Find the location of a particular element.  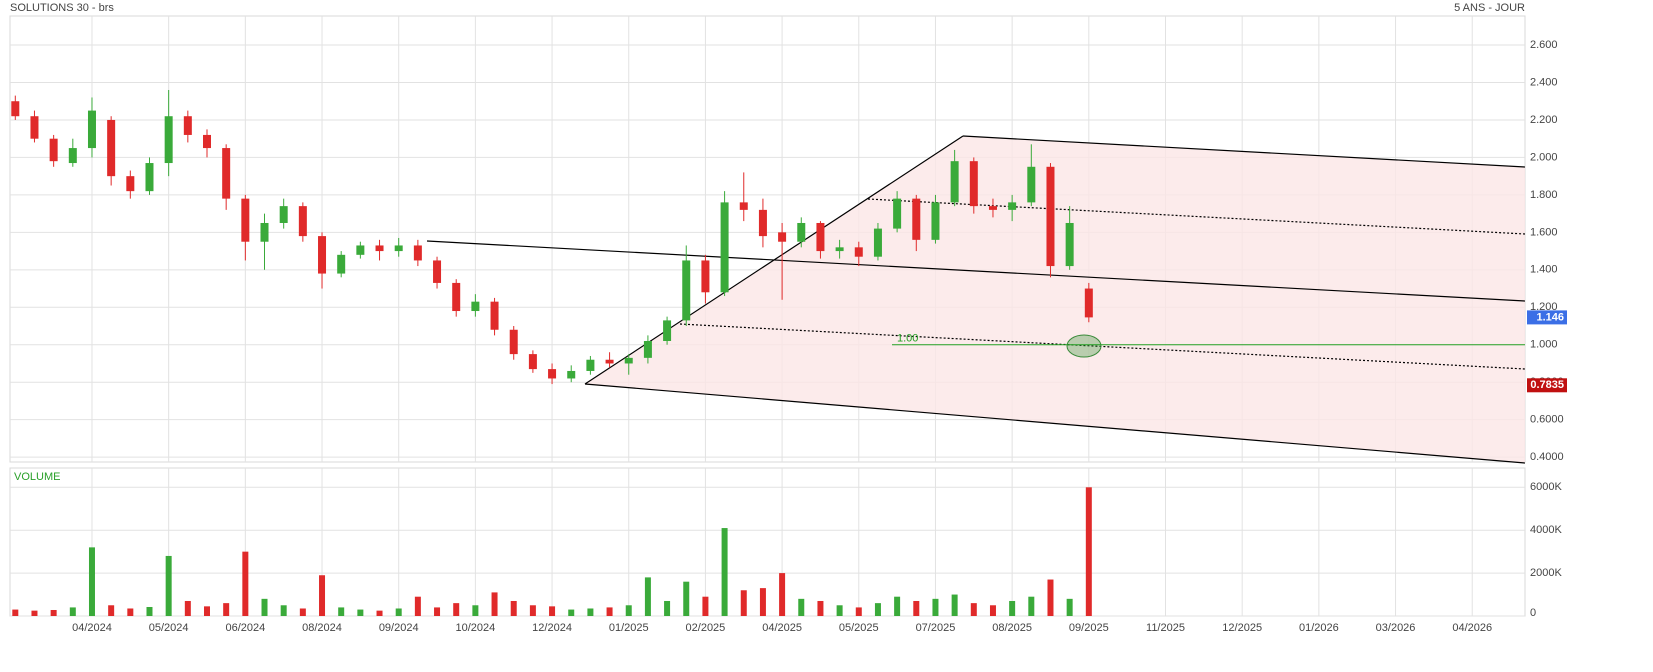

y-tick-label: 2.400 is located at coordinates (1544, 82).